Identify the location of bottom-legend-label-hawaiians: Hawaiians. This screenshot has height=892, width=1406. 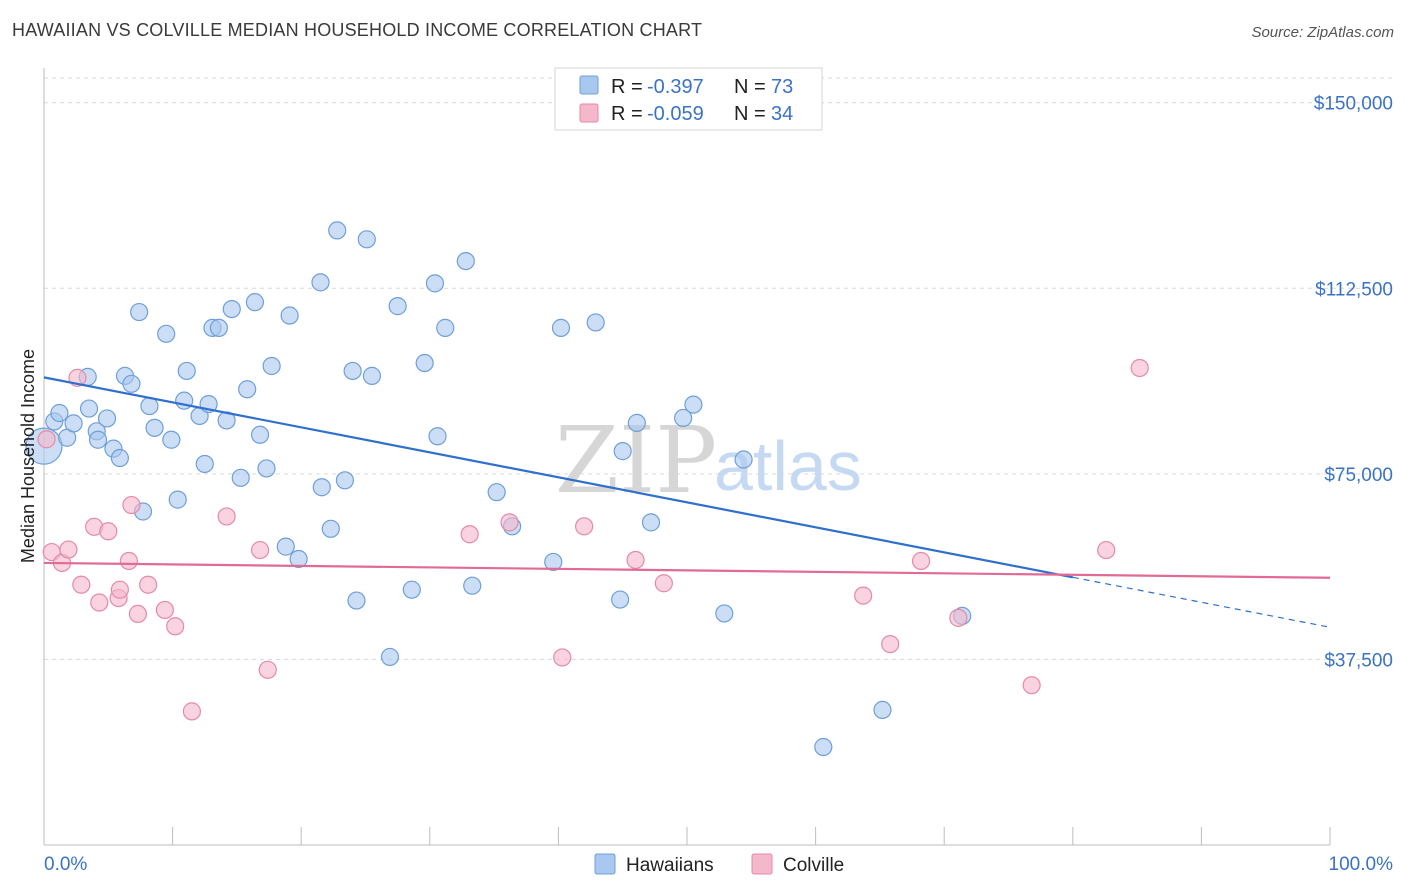
(670, 865).